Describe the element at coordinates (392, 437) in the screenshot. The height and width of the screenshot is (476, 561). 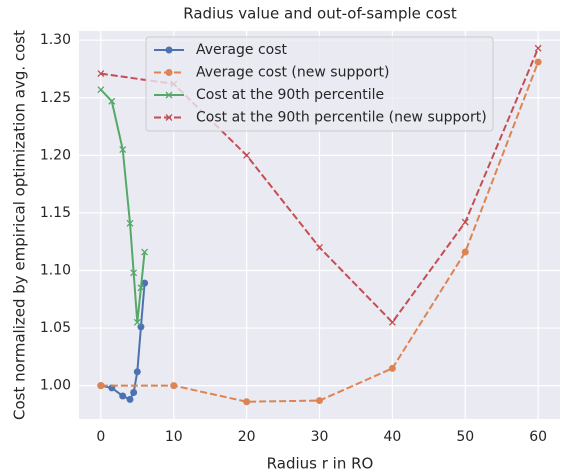
I see `x-tick-label: 40` at that location.